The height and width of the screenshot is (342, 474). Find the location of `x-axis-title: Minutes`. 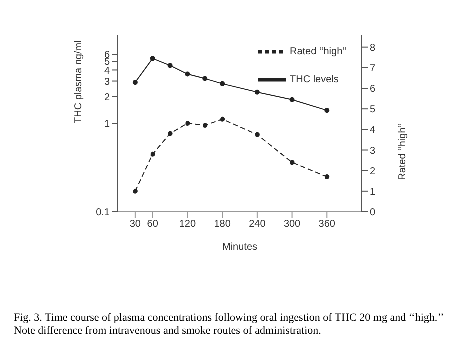

x-axis-title: Minutes is located at coordinates (240, 247).